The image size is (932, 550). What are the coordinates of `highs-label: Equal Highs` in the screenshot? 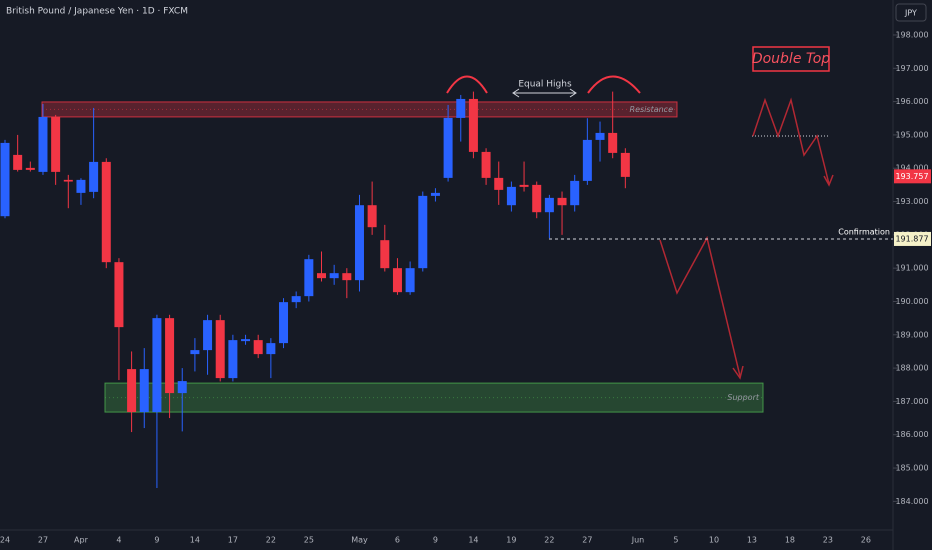 It's located at (545, 85).